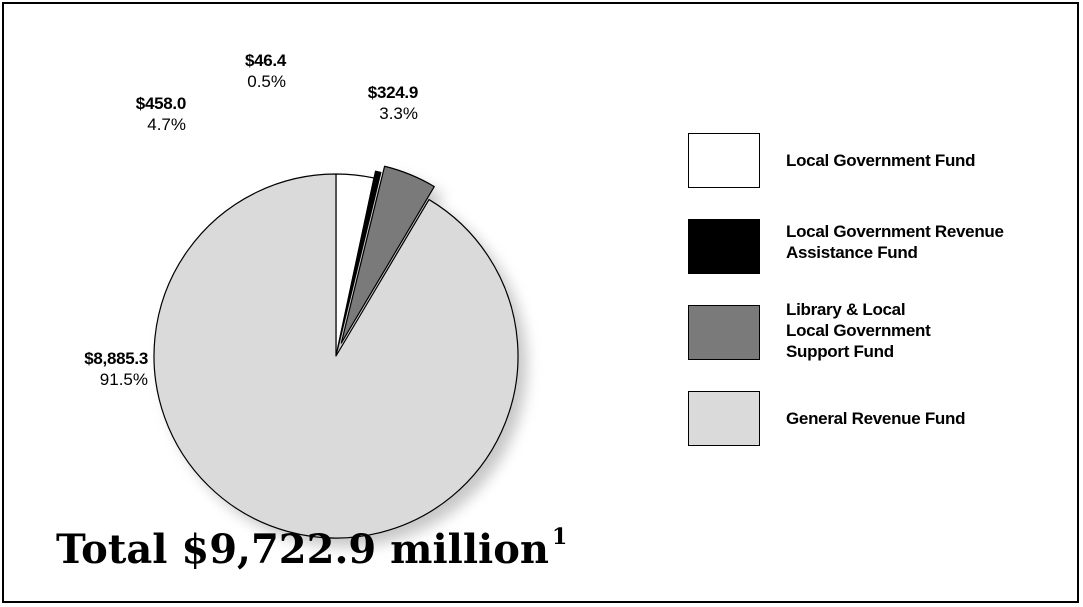 This screenshot has height=607, width=1083. What do you see at coordinates (123, 379) in the screenshot?
I see `slice-percent: 91.5%` at bounding box center [123, 379].